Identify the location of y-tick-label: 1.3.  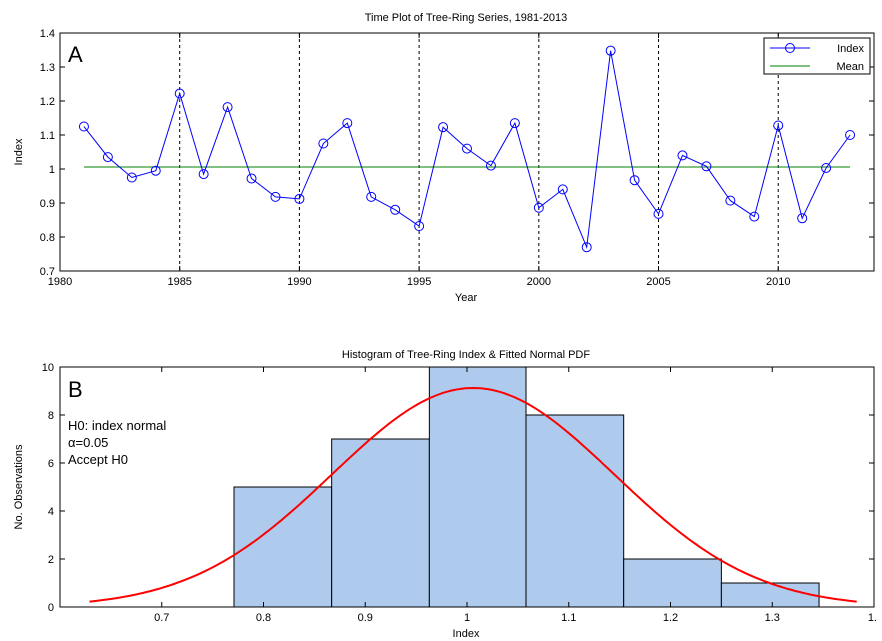
(47, 68).